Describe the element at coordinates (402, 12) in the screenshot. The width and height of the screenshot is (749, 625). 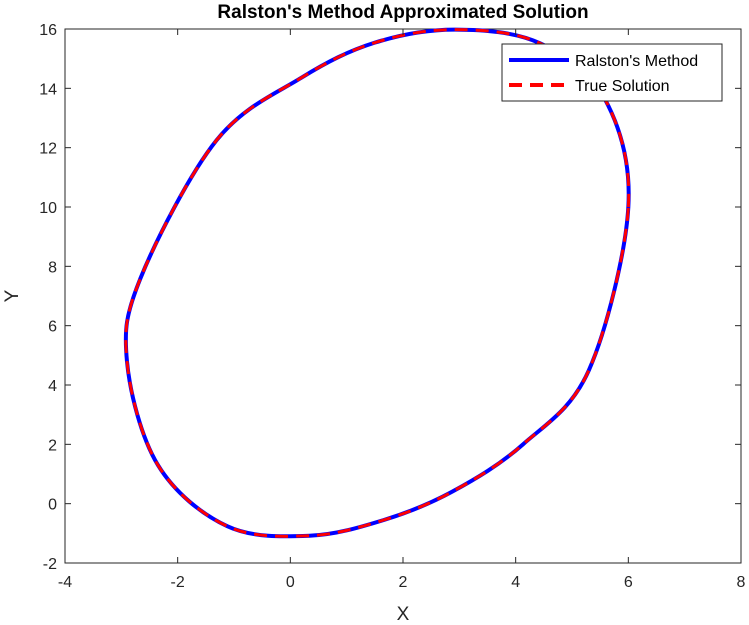
I see `chart-title: Ralston's Method Approximated Solution` at that location.